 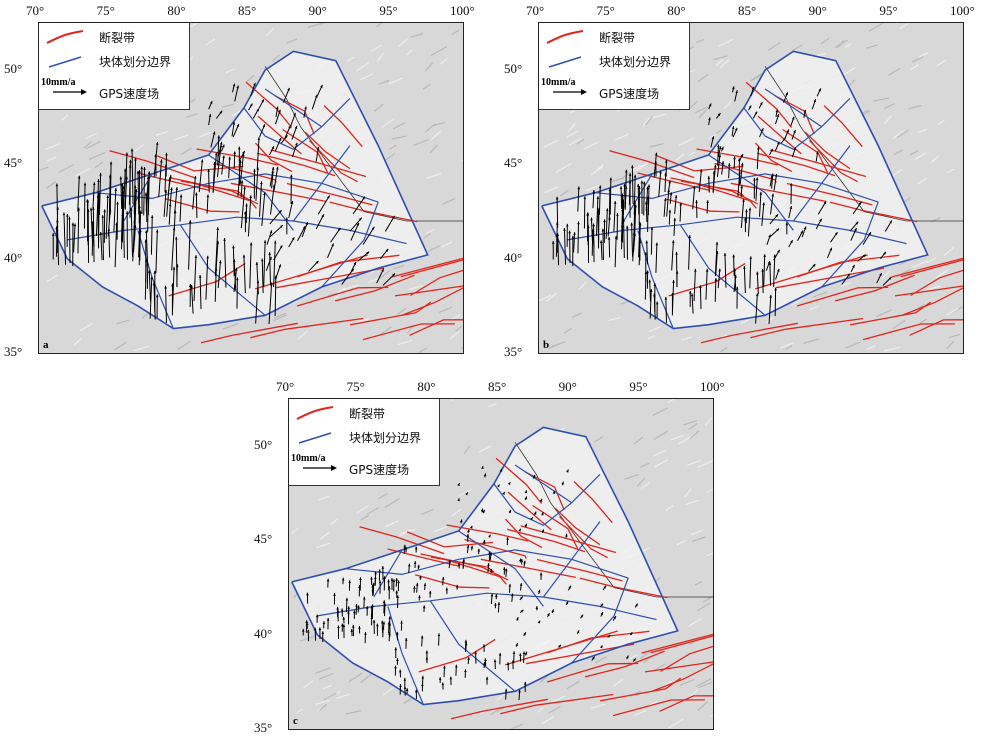 What do you see at coordinates (295, 721) in the screenshot?
I see `panel-label: c` at bounding box center [295, 721].